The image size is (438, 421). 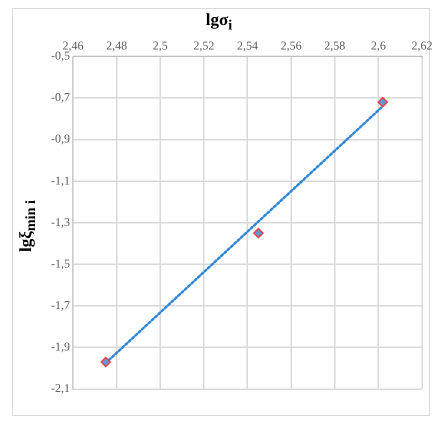 I want to click on x-axis-title: lgσ$_{i}$, so click(x=219, y=22).